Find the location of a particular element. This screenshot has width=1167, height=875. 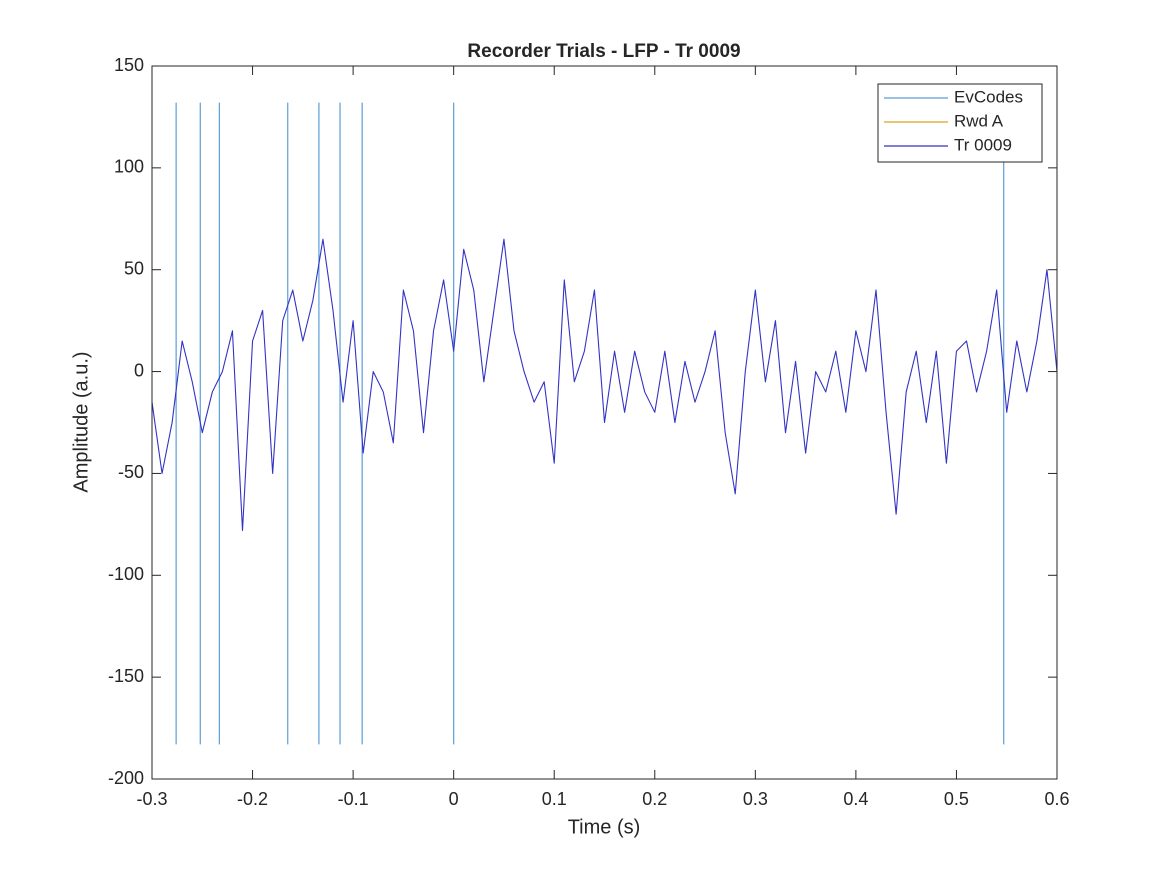

y-axis-label: Amplitude (a.u.) is located at coordinates (81, 421).